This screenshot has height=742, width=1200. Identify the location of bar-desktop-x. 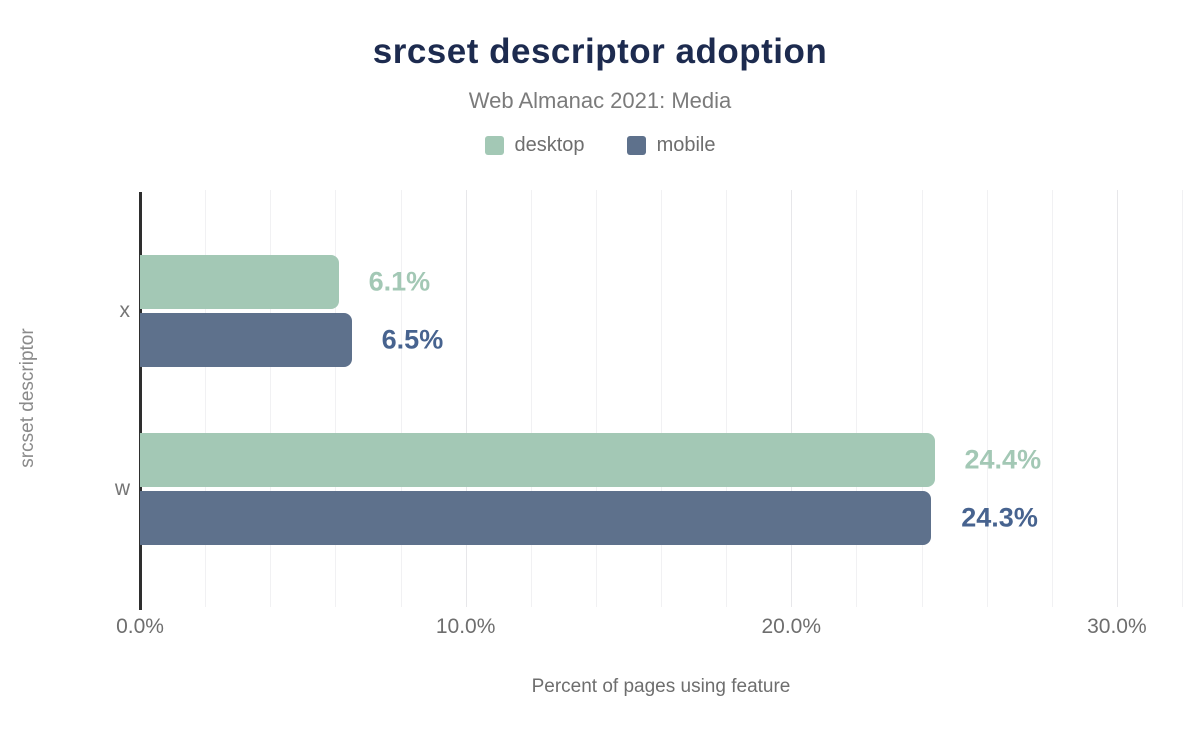
(239, 282).